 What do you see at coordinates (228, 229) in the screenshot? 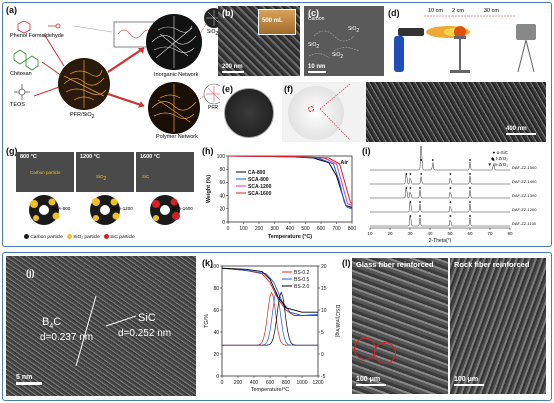
I see `tga-xtick-label: 0` at bounding box center [228, 229].